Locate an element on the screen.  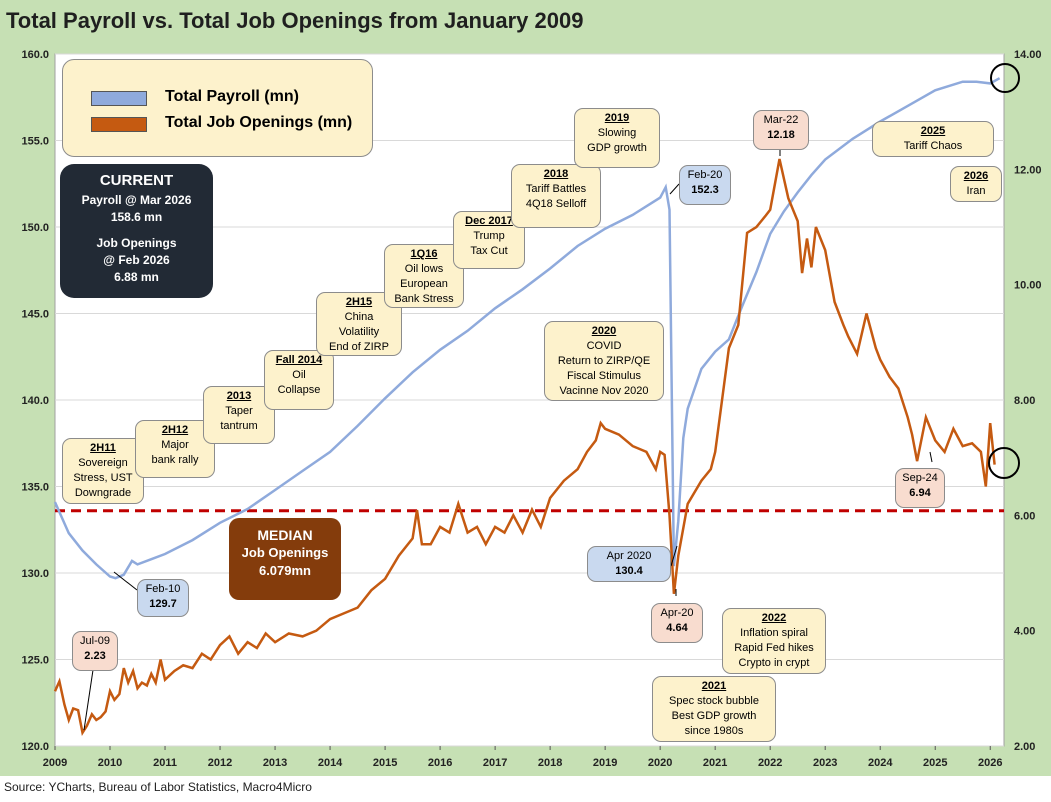
event-2025: 2025 Tariff Chaos is located at coordinates (933, 139).